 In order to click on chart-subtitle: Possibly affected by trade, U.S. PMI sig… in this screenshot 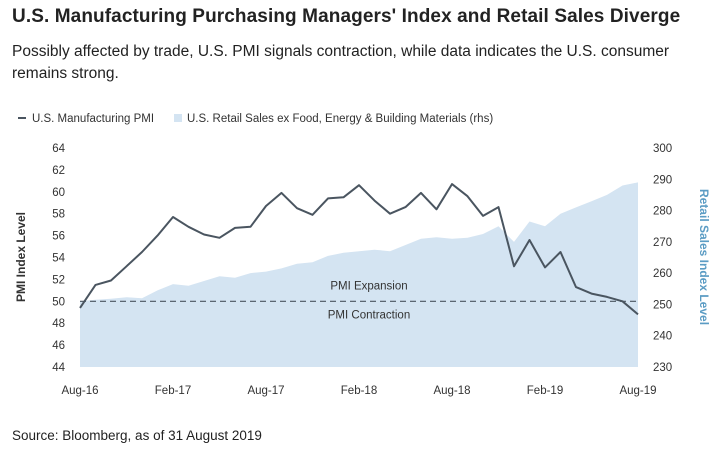, I will do `click(341, 62)`.